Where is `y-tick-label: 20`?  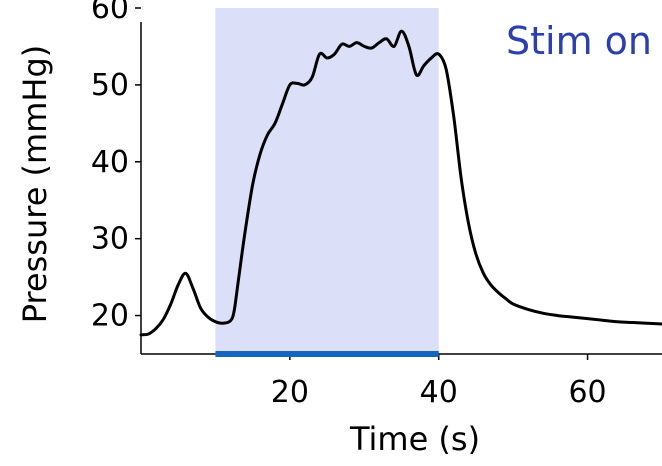
y-tick-label: 20 is located at coordinates (110, 316).